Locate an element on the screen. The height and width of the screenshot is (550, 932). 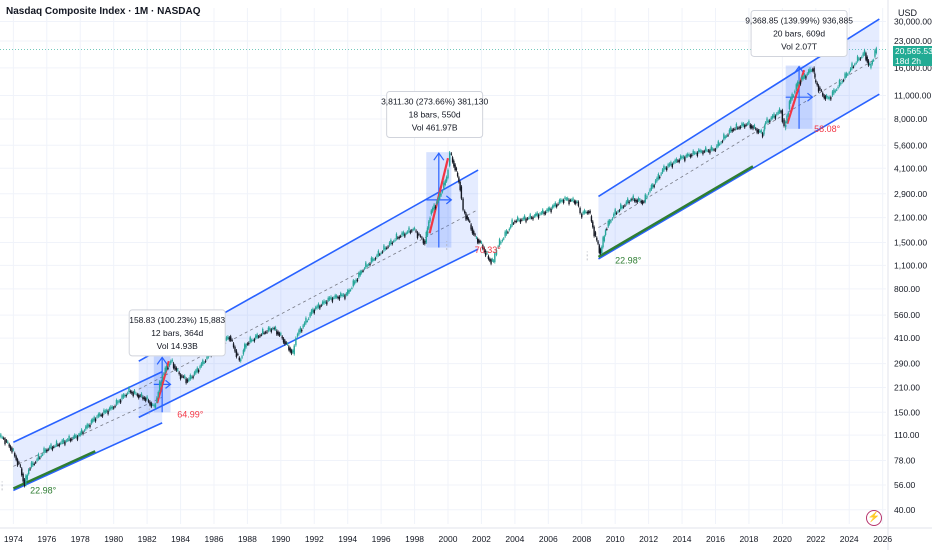
x-tick-label: 2018 is located at coordinates (748, 539).